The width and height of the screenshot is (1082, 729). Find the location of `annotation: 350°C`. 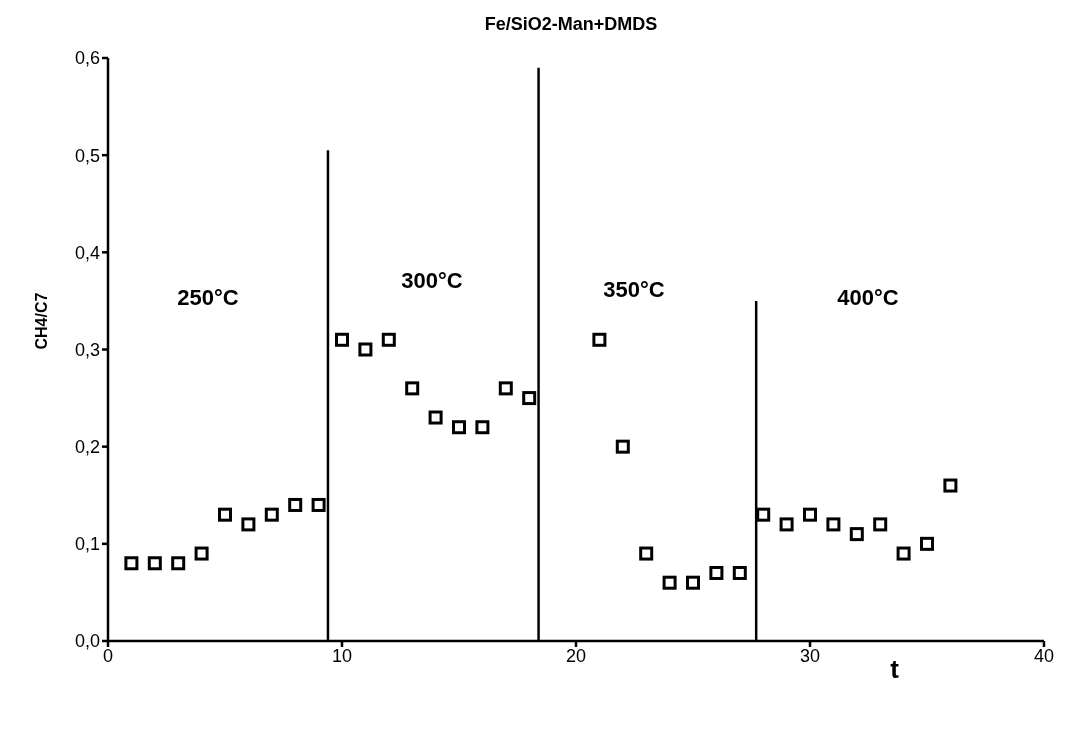

annotation: 350°C is located at coordinates (634, 290).